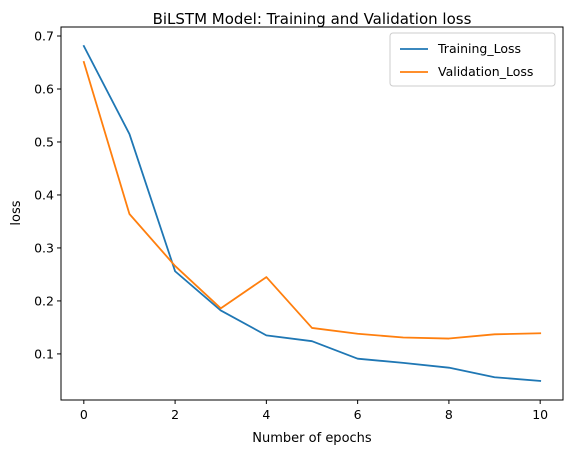 The height and width of the screenshot is (455, 567). I want to click on x-tick-label: 0, so click(84, 414).